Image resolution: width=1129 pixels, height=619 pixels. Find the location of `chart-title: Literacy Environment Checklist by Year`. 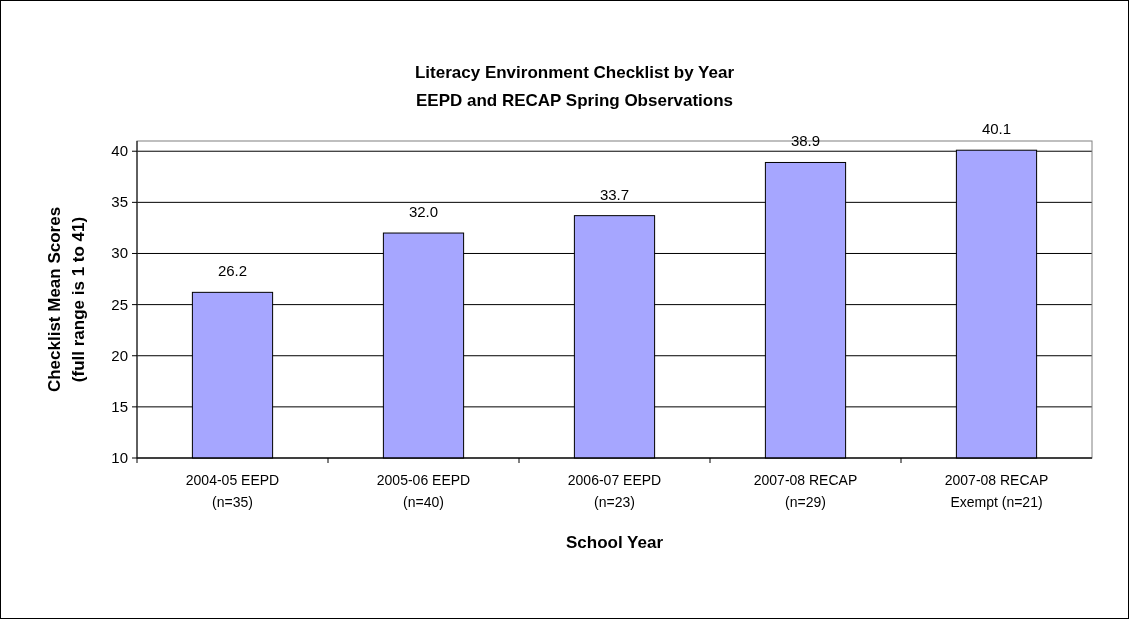

chart-title: Literacy Environment Checklist by Year is located at coordinates (574, 72).